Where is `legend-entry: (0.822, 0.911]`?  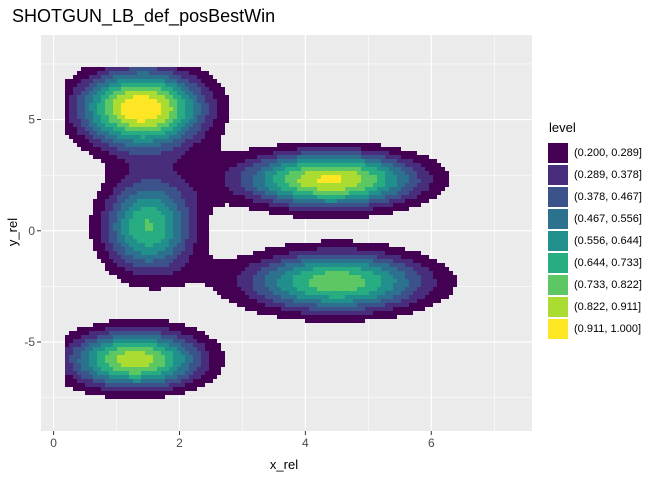
legend-entry: (0.822, 0.911] is located at coordinates (595, 307).